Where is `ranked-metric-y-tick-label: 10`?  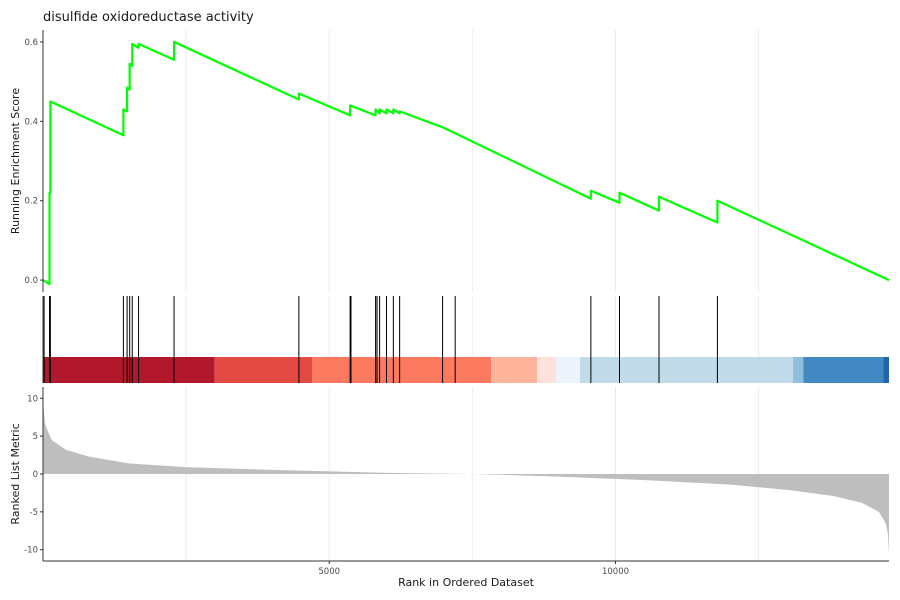 ranked-metric-y-tick-label: 10 is located at coordinates (32, 399).